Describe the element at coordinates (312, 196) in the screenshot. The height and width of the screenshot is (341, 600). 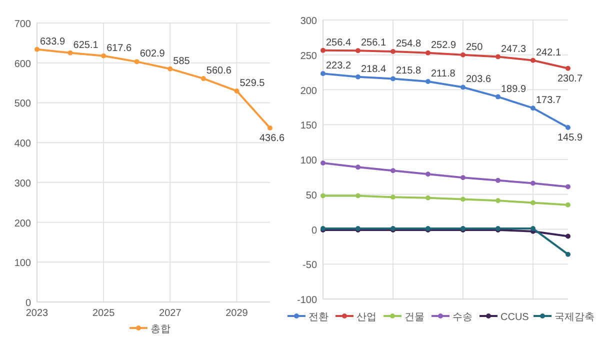
I see `y-tick-label: 50` at that location.